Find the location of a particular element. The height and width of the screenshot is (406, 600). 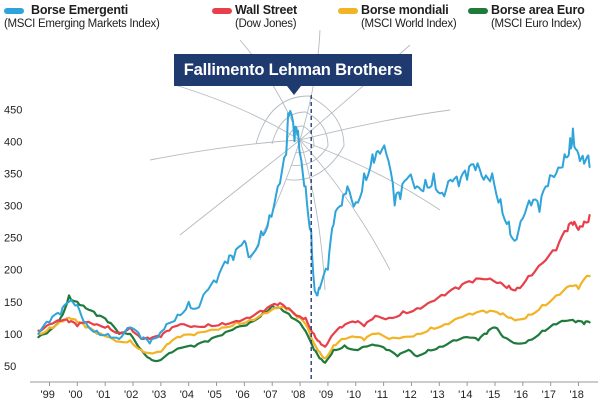

x-tick-label: '99 is located at coordinates (47, 395).